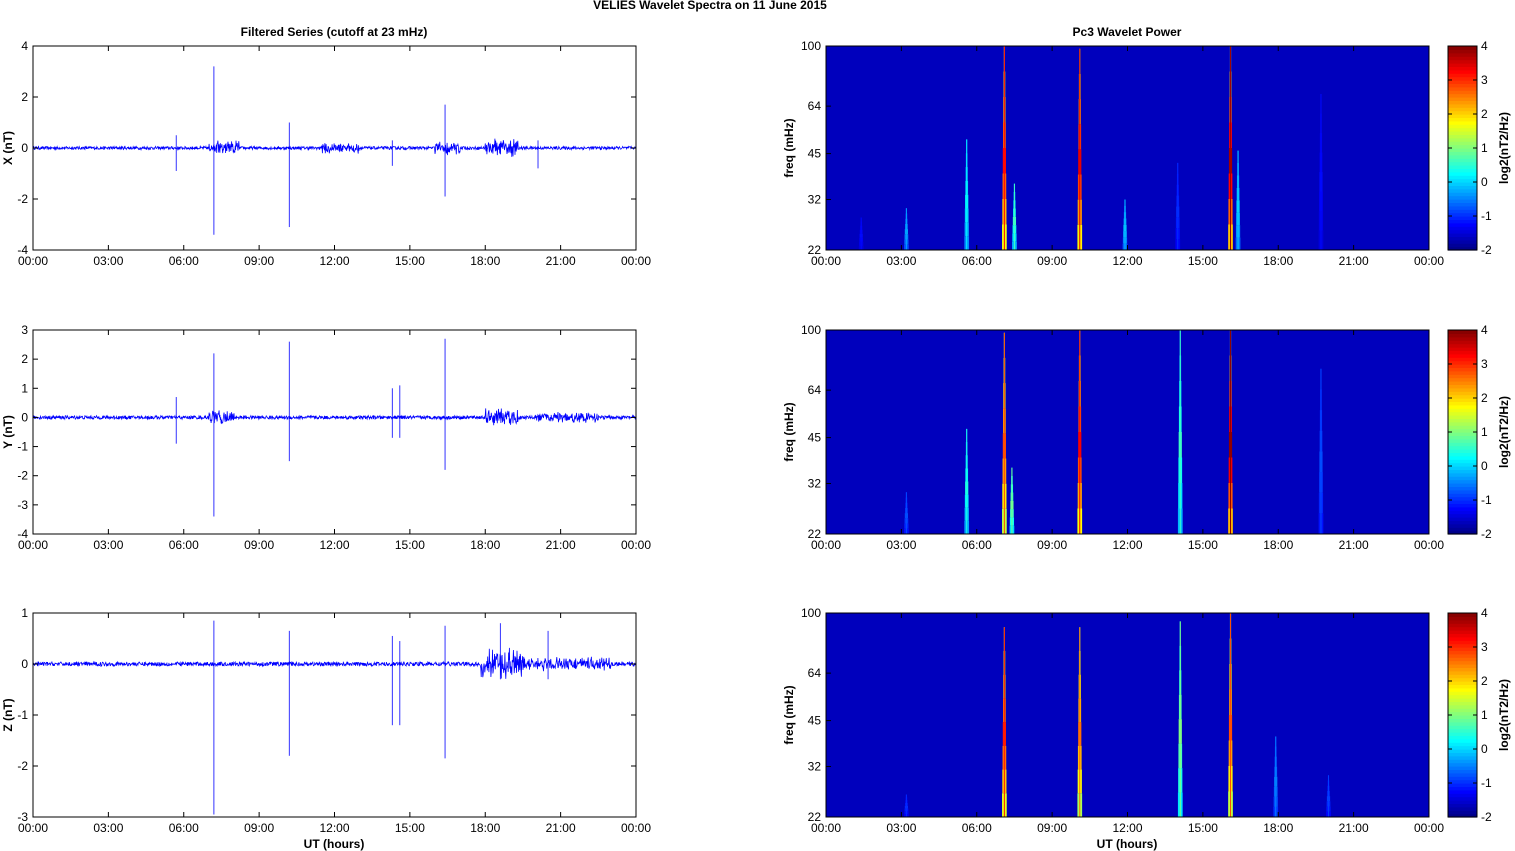 The image size is (1515, 851). What do you see at coordinates (1479, 148) in the screenshot?
I see `colorbar-X: -2 -1 0 1 2 3 4 log2(nT2/Hz)` at bounding box center [1479, 148].